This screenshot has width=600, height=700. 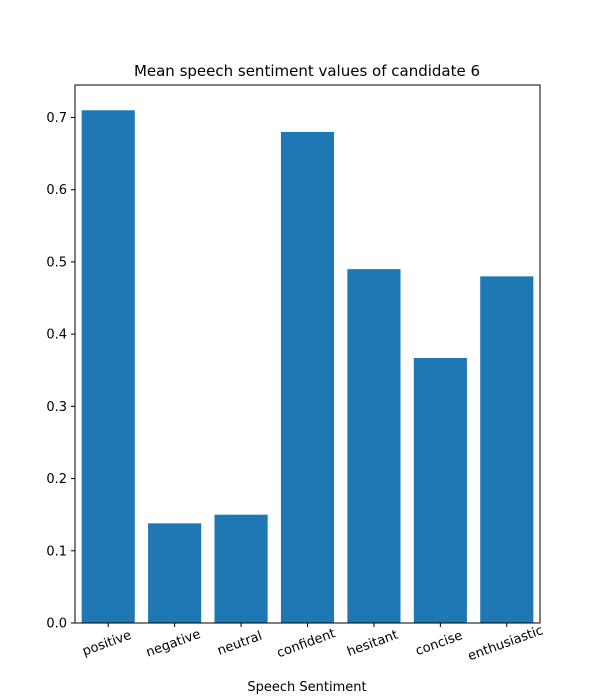 What do you see at coordinates (372, 644) in the screenshot?
I see `x-tick-label-hesitant: hesitant` at bounding box center [372, 644].